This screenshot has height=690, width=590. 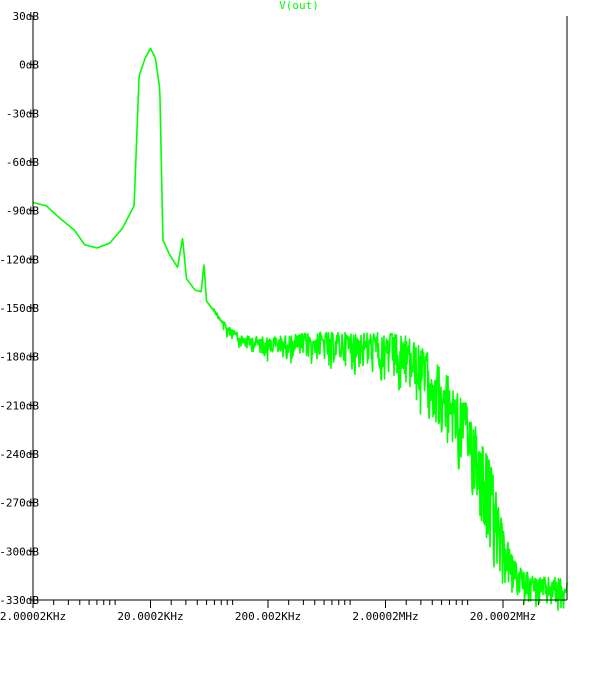 I want to click on y-tick-label: -90dB, so click(x=22, y=211).